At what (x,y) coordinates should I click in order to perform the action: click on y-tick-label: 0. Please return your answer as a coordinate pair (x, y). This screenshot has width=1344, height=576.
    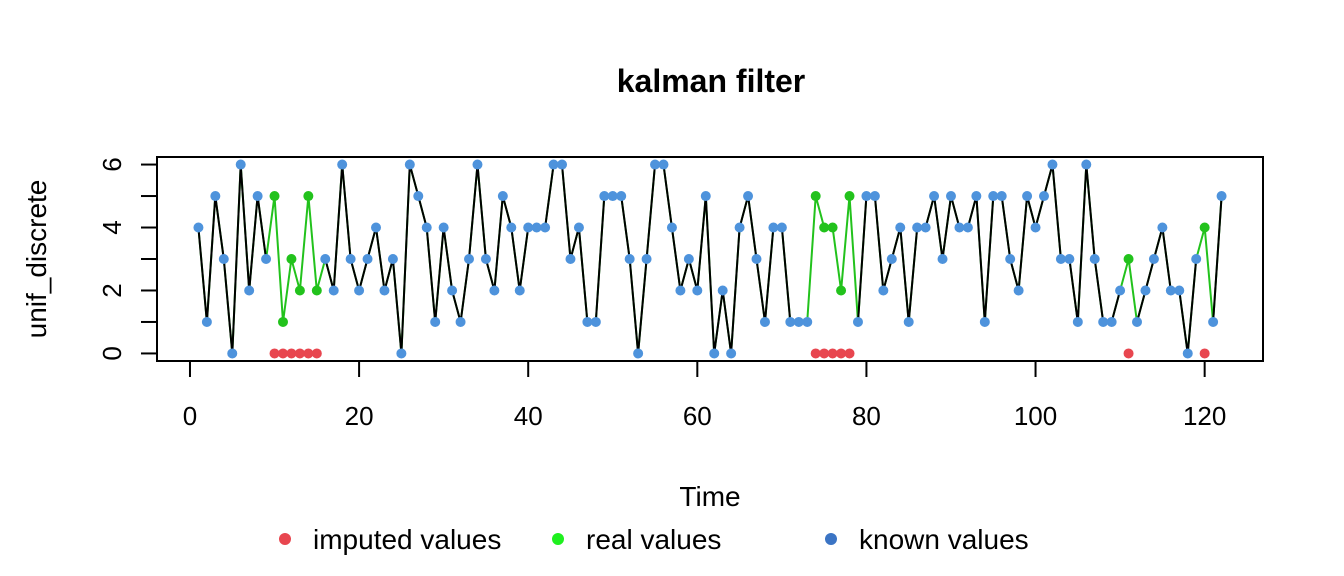
    Looking at the image, I should click on (112, 353).